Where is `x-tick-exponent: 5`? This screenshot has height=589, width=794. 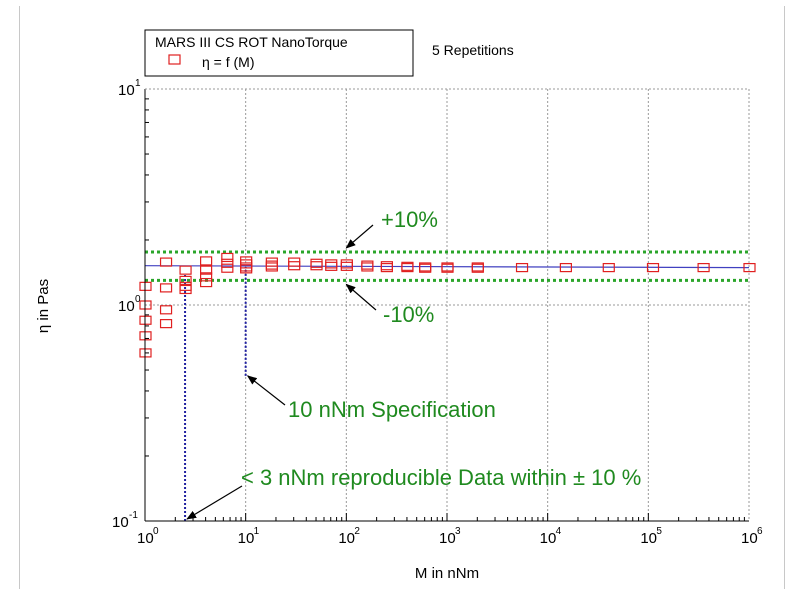 x-tick-exponent: 5 is located at coordinates (659, 531).